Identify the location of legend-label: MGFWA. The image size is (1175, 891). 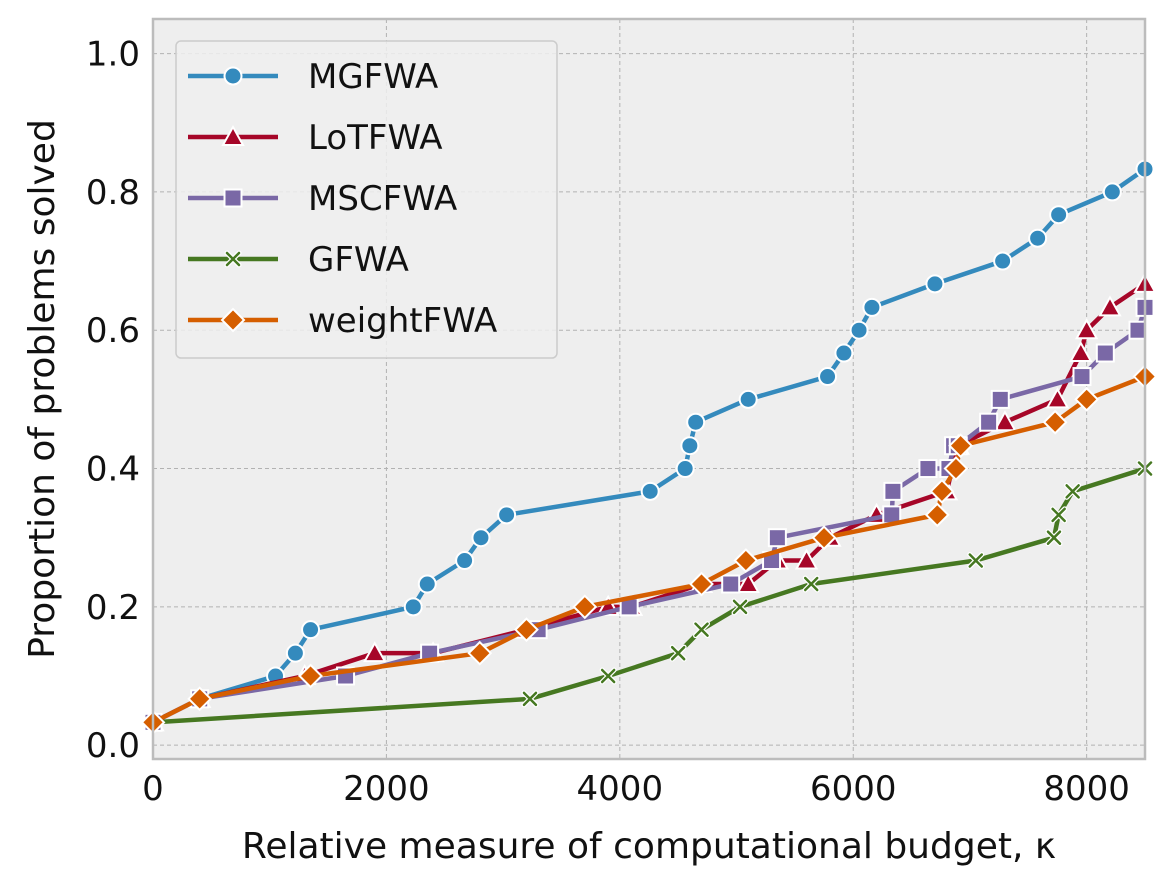
(373, 77).